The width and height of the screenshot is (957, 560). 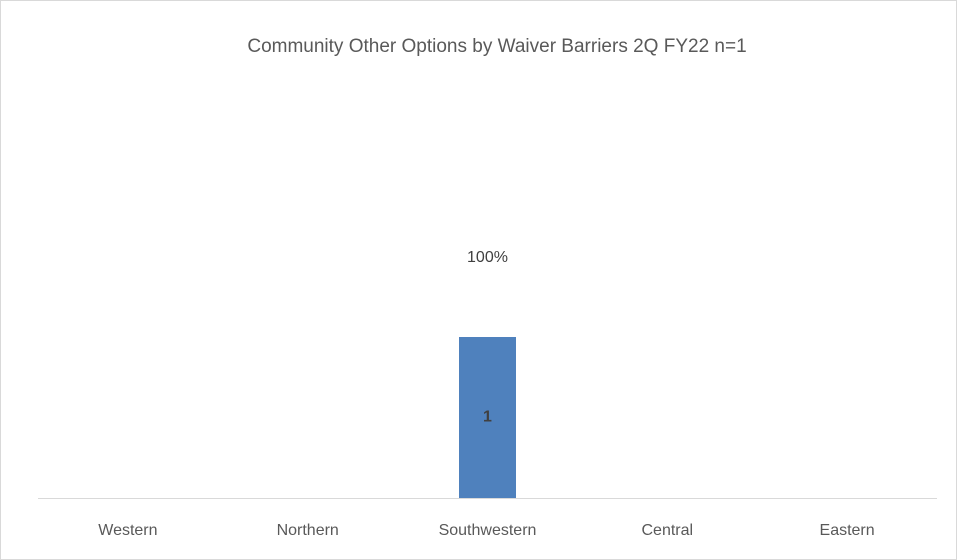 What do you see at coordinates (847, 530) in the screenshot?
I see `x-tick-label: Eastern` at bounding box center [847, 530].